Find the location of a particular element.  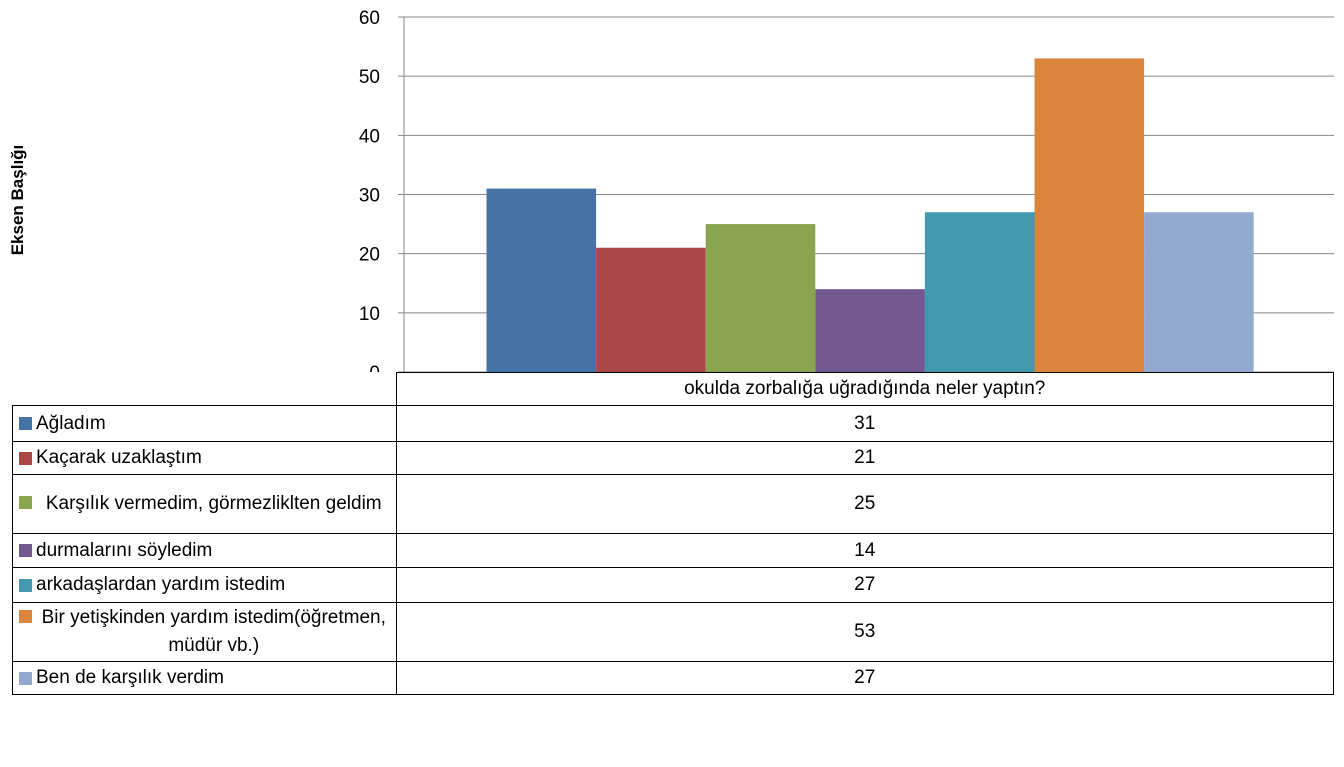

legend-label: arkadaşlardan yardım istedim is located at coordinates (161, 584).